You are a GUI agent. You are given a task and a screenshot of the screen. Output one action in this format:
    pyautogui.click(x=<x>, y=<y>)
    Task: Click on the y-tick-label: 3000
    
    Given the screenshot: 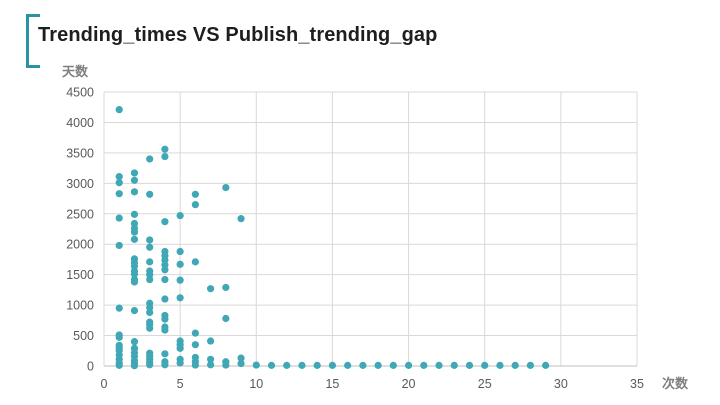 What is the action you would take?
    pyautogui.click(x=80, y=184)
    